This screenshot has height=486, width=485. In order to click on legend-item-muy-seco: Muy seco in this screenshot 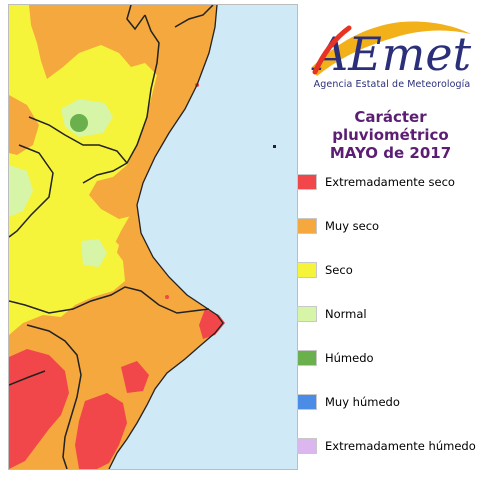, I will do `click(338, 226)`.